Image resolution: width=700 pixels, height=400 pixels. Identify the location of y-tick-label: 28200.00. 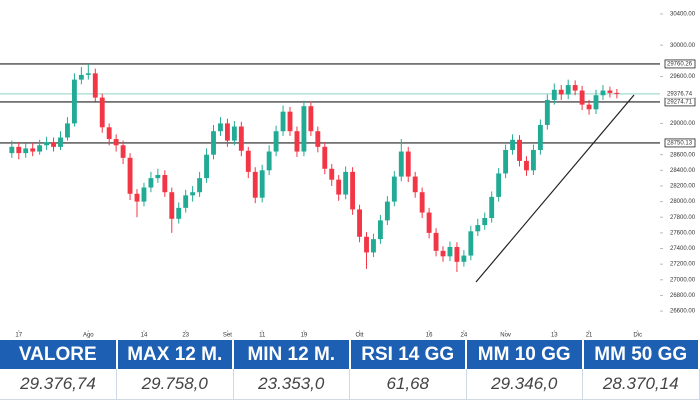
(683, 187).